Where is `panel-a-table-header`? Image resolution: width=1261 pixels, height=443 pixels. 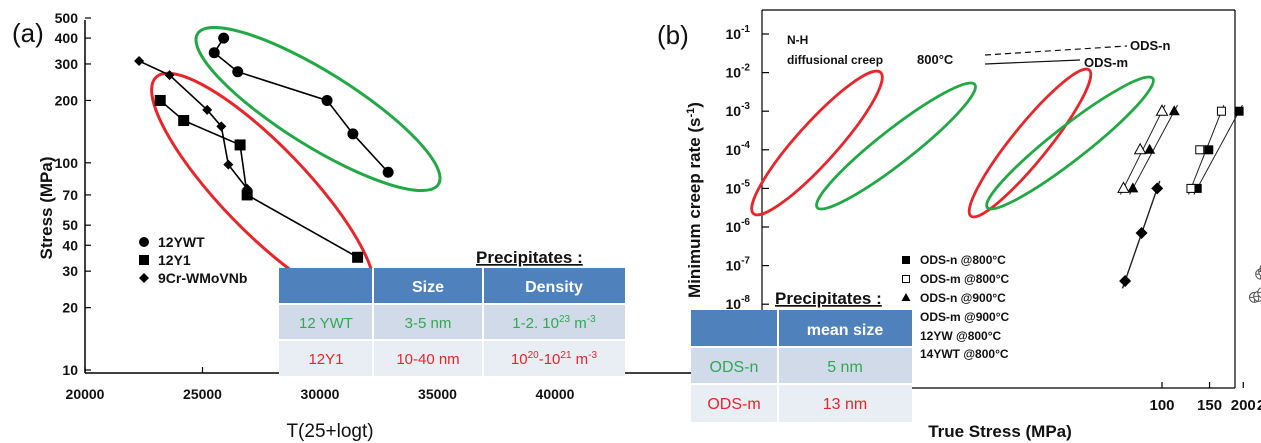 panel-a-table-header is located at coordinates (452, 286).